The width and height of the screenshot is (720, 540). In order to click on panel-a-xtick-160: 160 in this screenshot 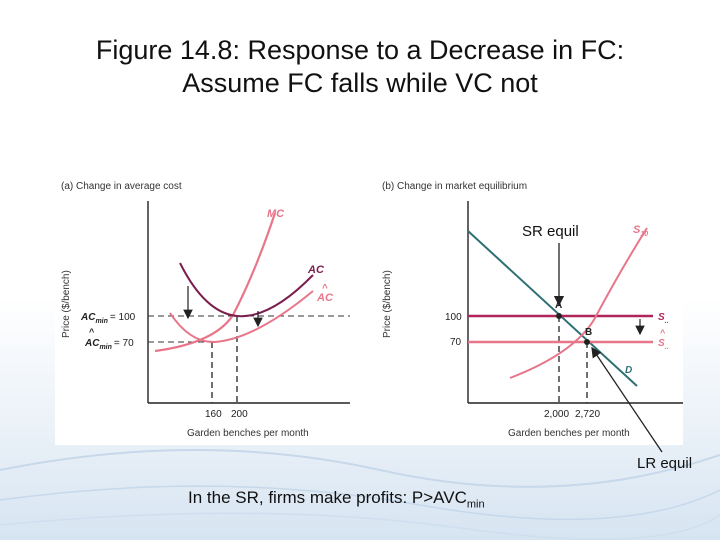, I will do `click(213, 414)`.